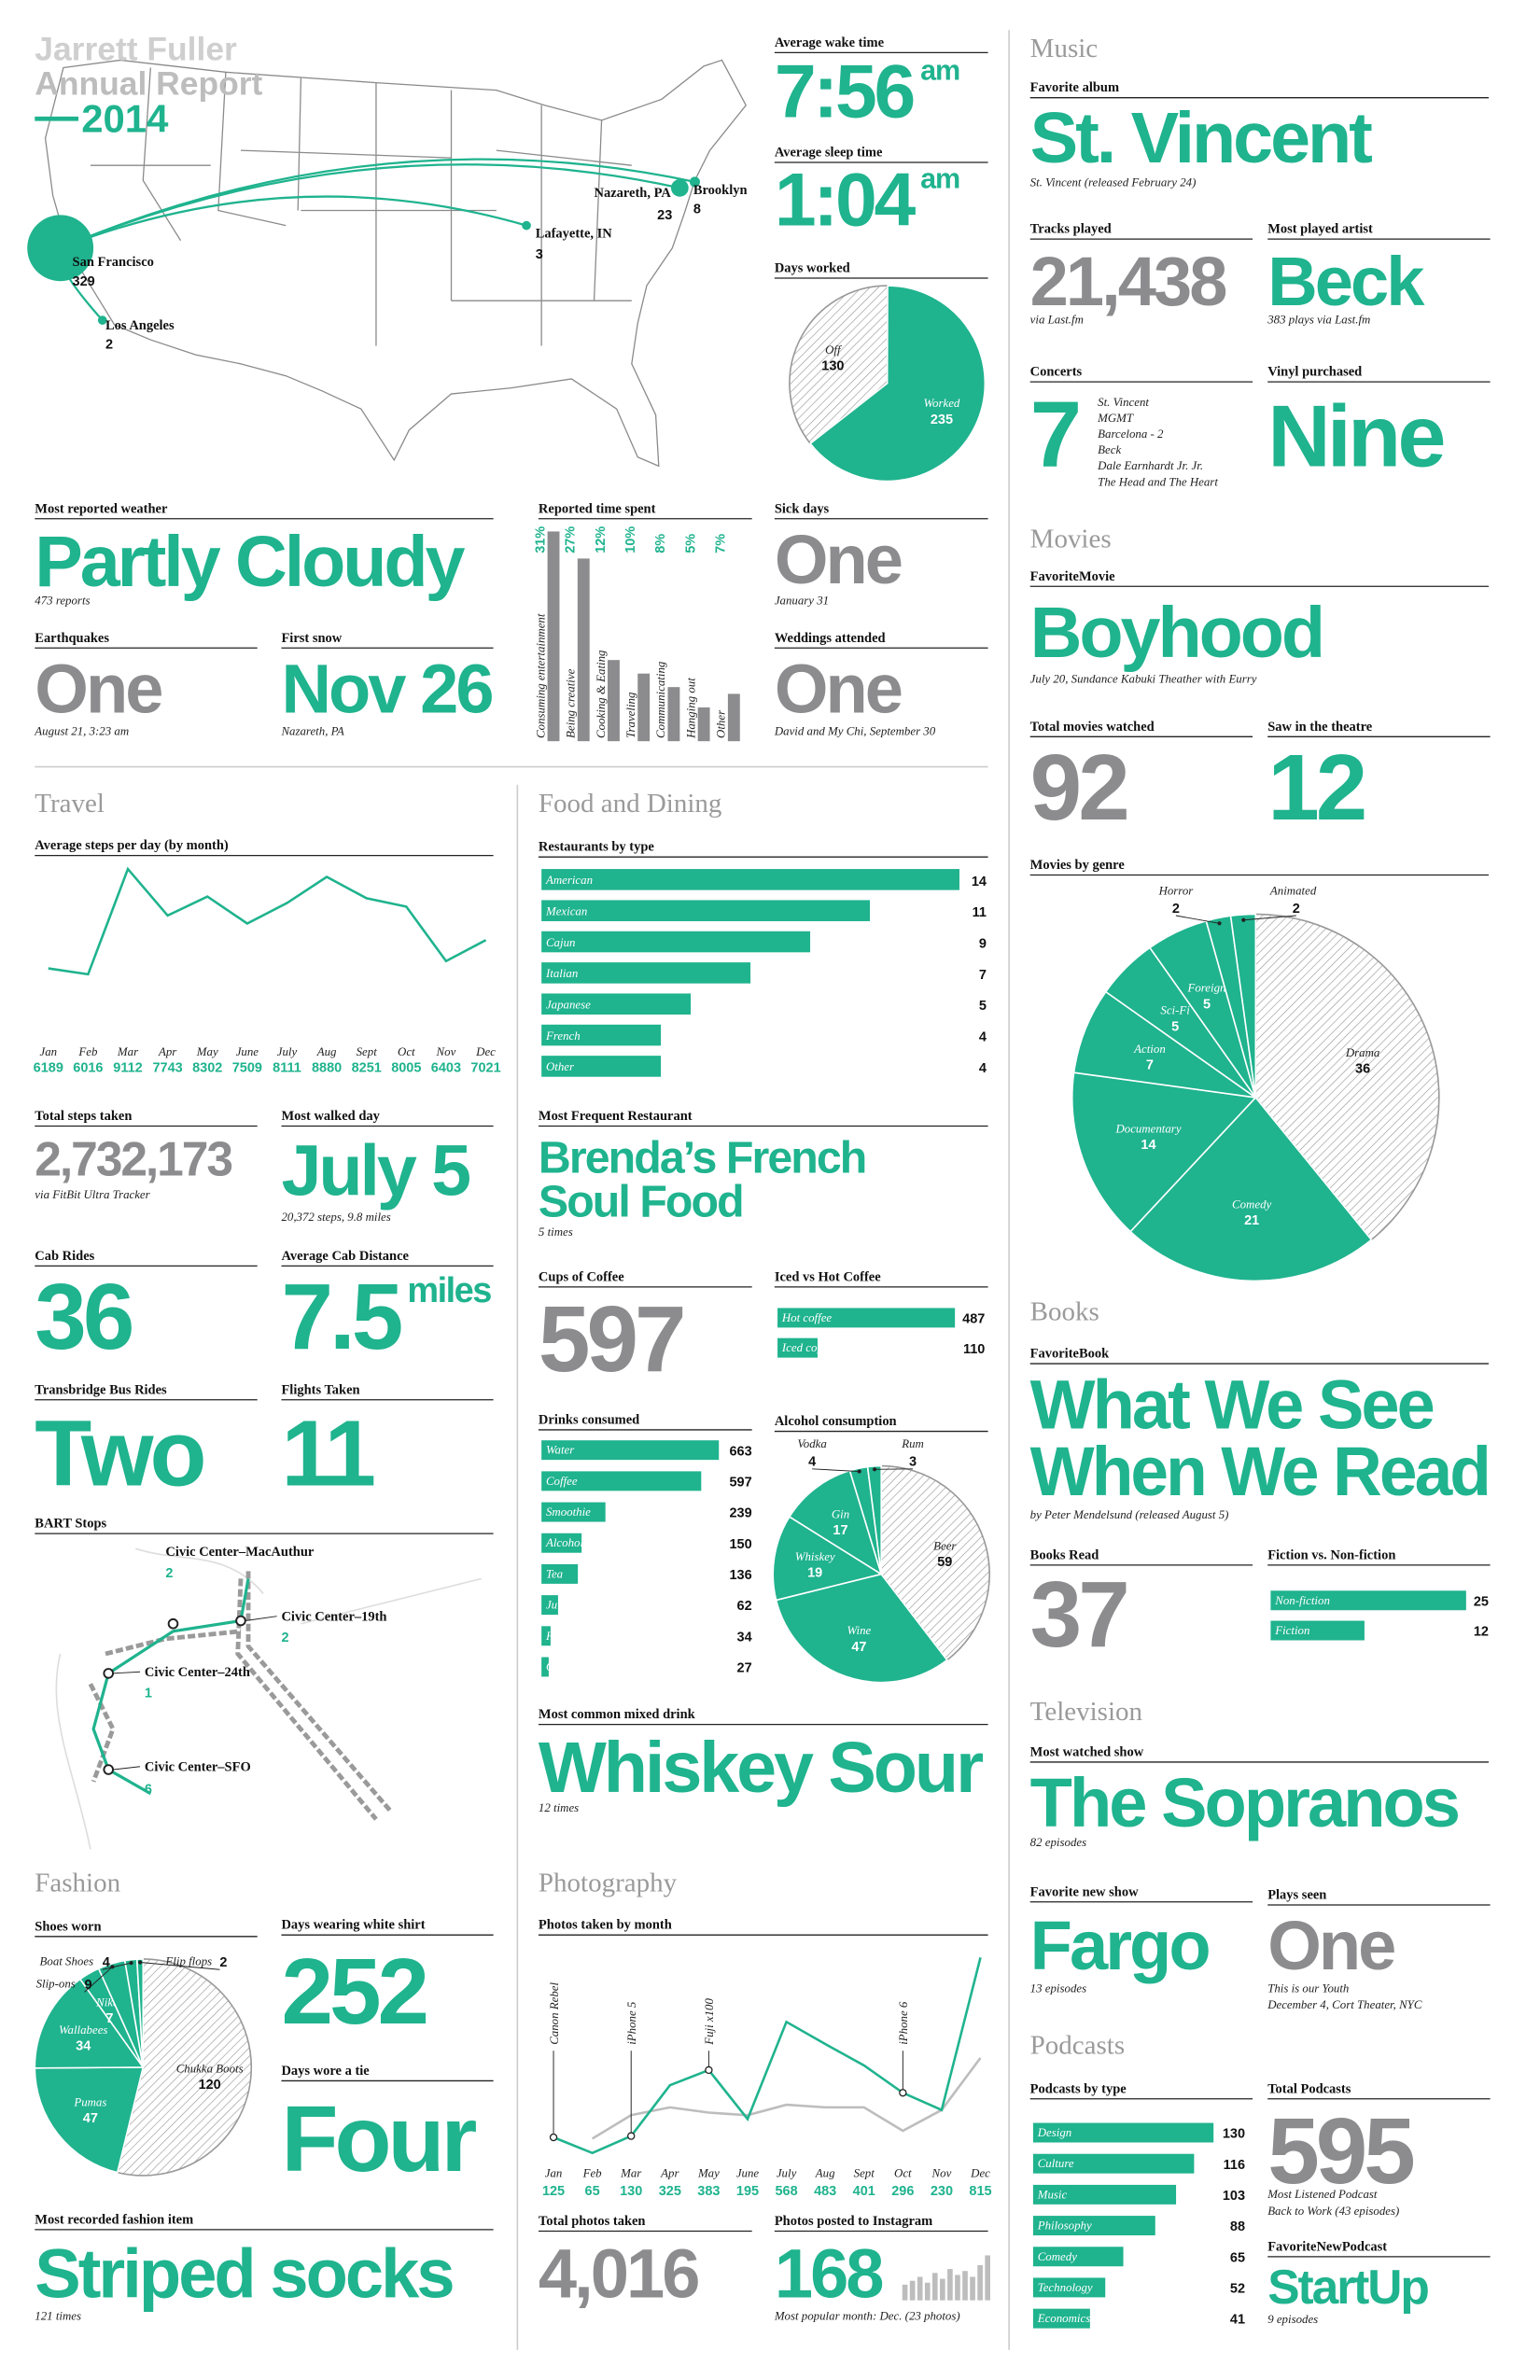 The height and width of the screenshot is (2380, 1540). What do you see at coordinates (812, 268) in the screenshot?
I see `chart-title: Days worked` at bounding box center [812, 268].